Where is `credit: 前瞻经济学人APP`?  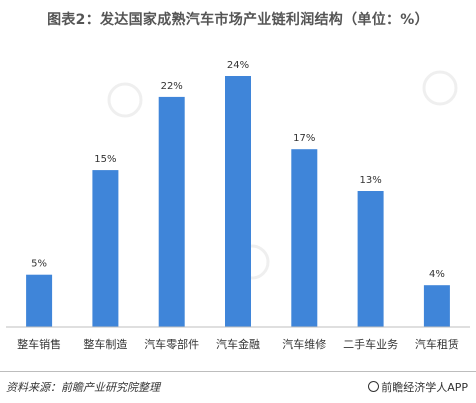 credit: 前瞻经济学人APP is located at coordinates (418, 387).